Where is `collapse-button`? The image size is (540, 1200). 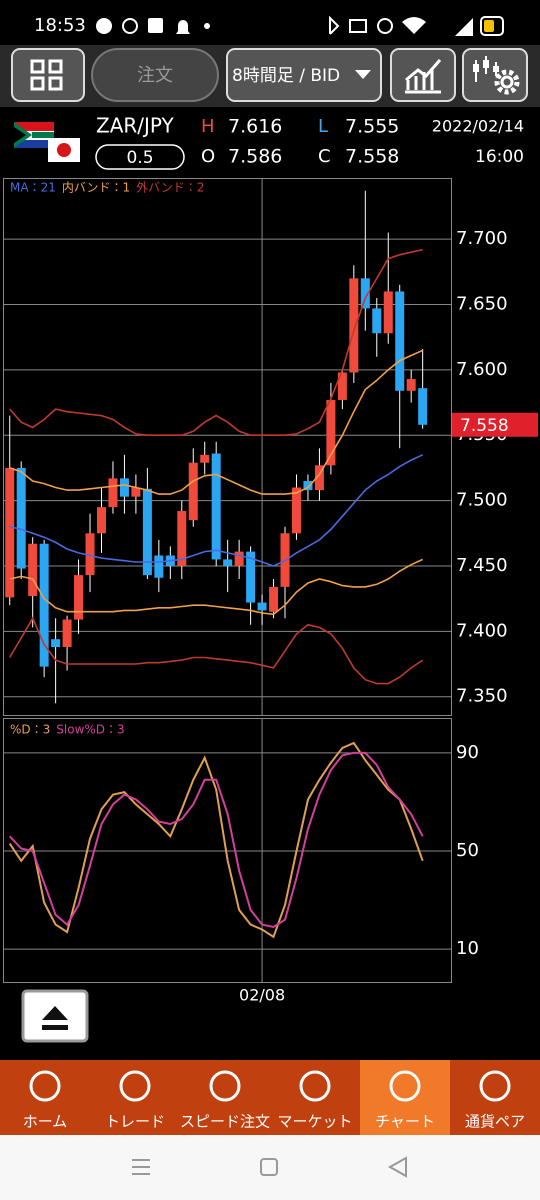 collapse-button is located at coordinates (55, 1016).